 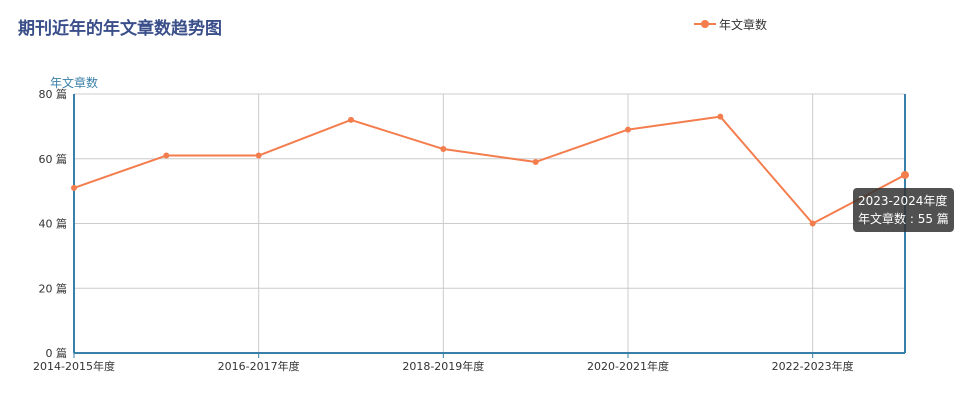 I want to click on y-tick-label: 20 篇, so click(x=53, y=288).